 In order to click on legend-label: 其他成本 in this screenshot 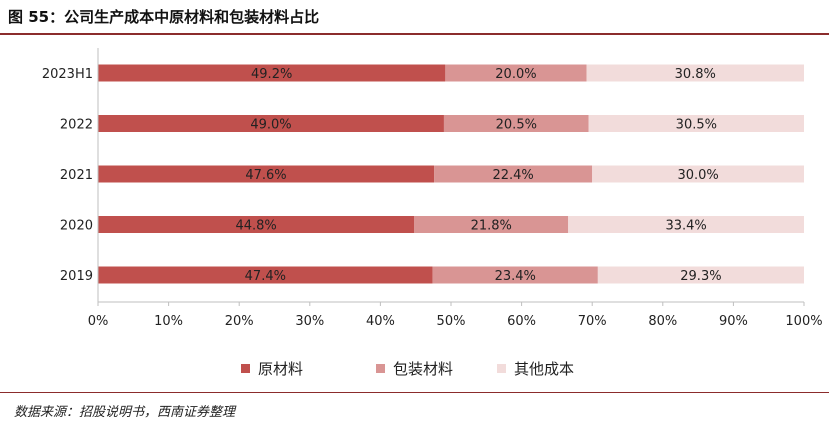, I will do `click(544, 369)`.